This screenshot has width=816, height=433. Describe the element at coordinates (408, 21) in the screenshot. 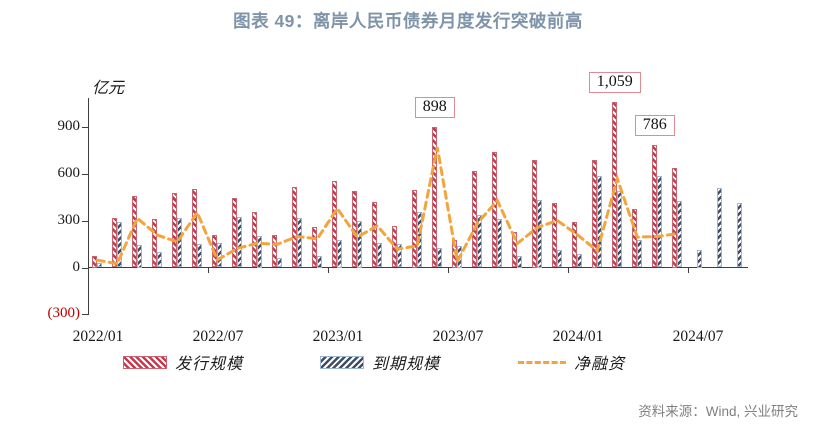

I see `chart-title: 图表 49：离岸人民币债券月度发行突破前高` at that location.